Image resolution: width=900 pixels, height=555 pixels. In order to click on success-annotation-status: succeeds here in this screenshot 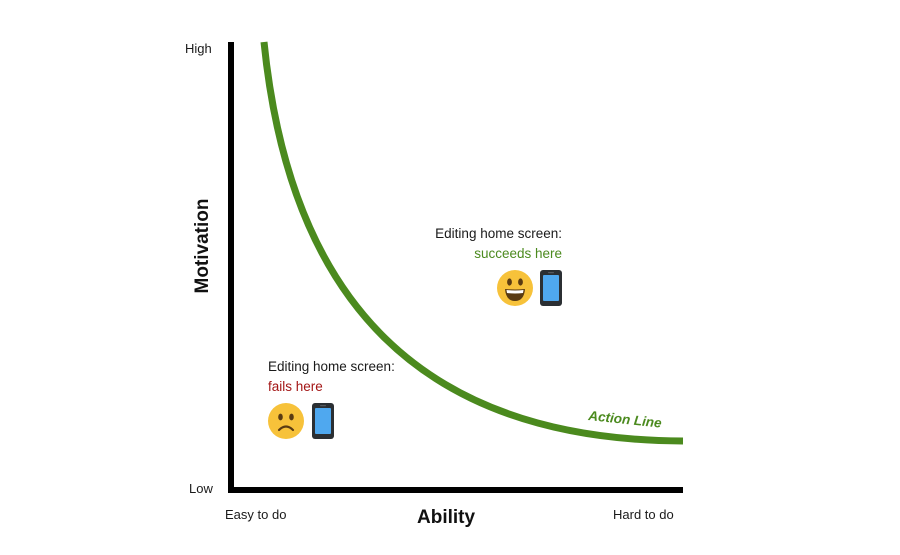, I will do `click(518, 253)`.